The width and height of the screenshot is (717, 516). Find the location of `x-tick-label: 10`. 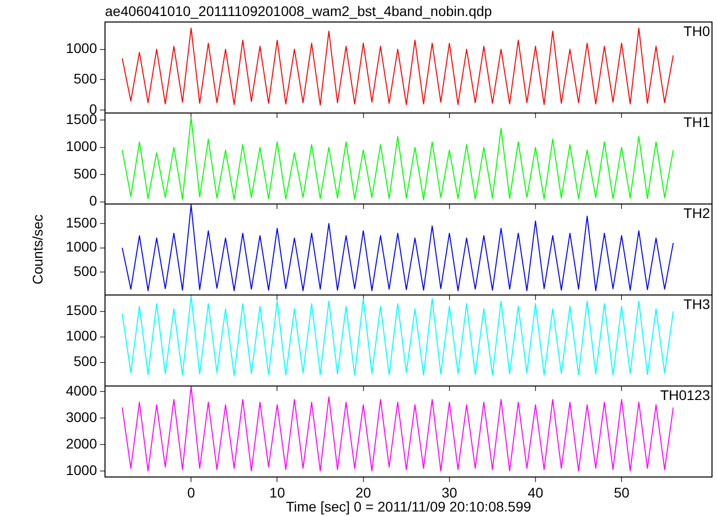

x-tick-label: 10 is located at coordinates (277, 492).